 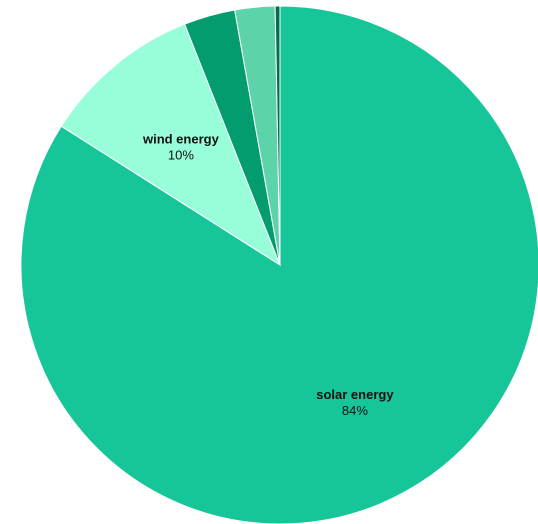 What do you see at coordinates (181, 154) in the screenshot?
I see `slice-label-value: 10%` at bounding box center [181, 154].